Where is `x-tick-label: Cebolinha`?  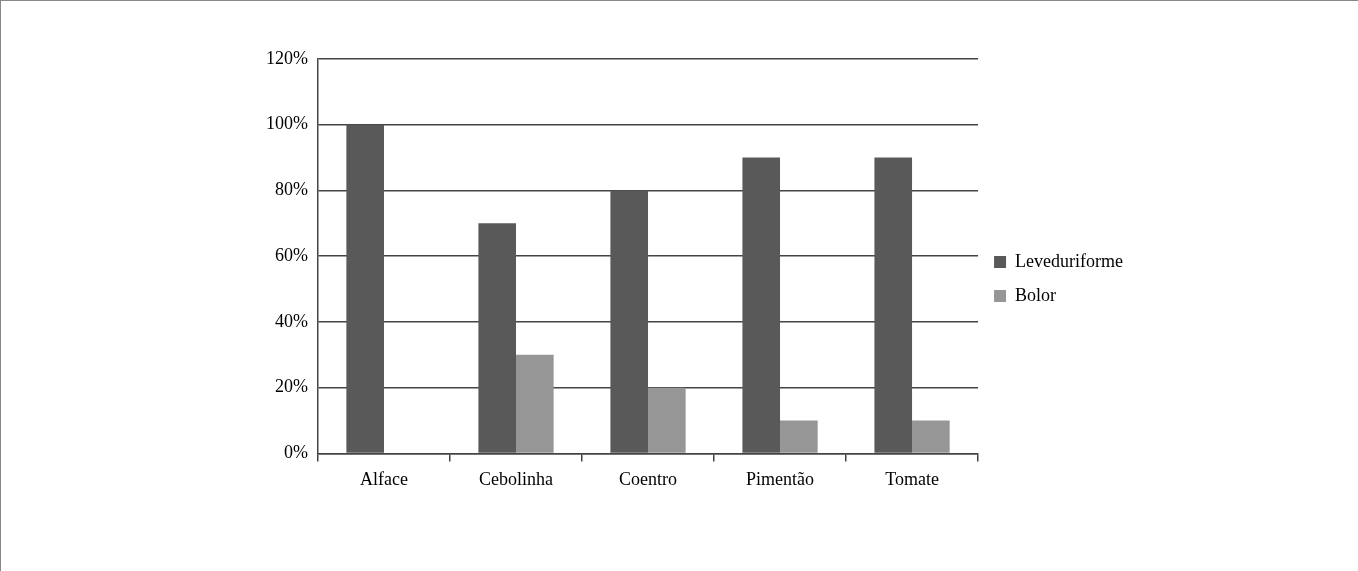
x-tick-label: Cebolinha is located at coordinates (516, 478).